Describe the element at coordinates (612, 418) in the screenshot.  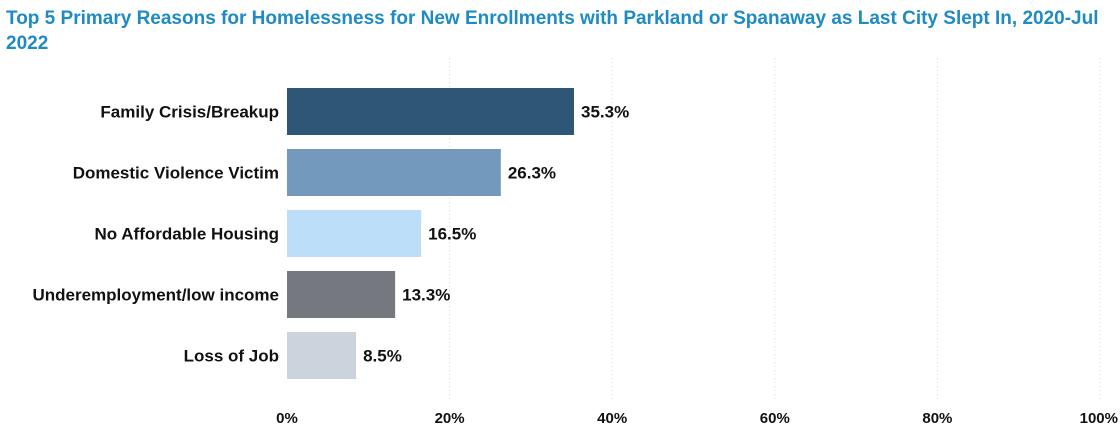
I see `x-tick-label: 40%` at that location.